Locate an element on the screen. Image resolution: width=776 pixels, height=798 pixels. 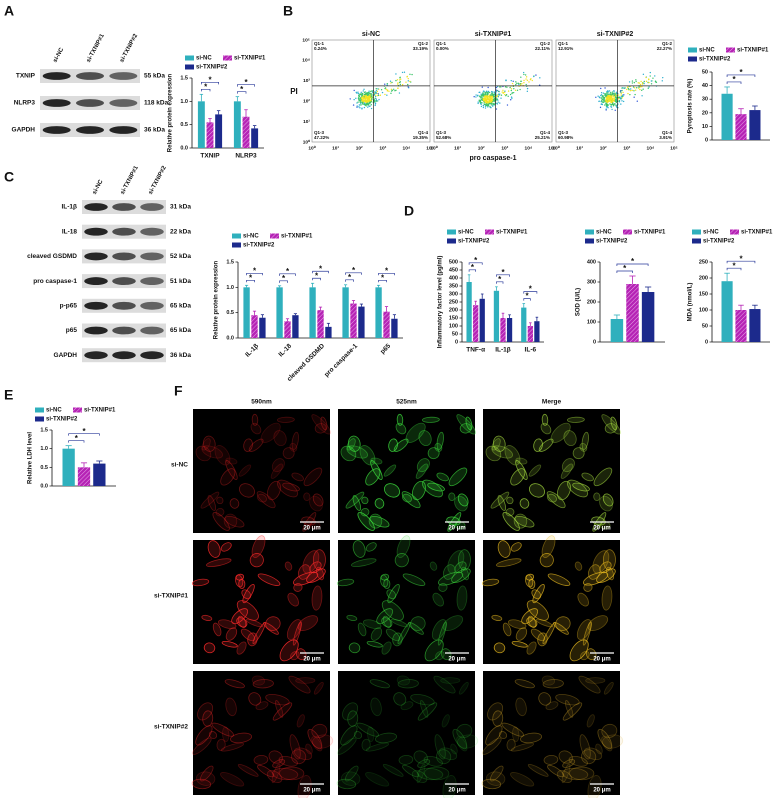
flow-x-tick-label: 10⁴ is located at coordinates (407, 148).